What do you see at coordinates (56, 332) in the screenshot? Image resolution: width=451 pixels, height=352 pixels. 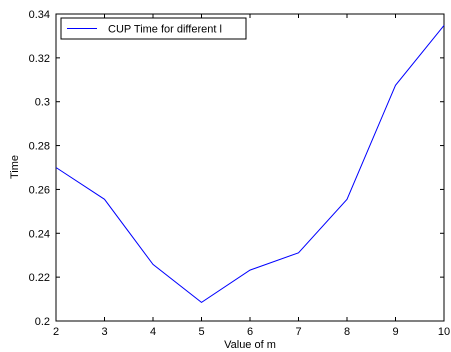 I see `x-tick-label: 2` at bounding box center [56, 332].